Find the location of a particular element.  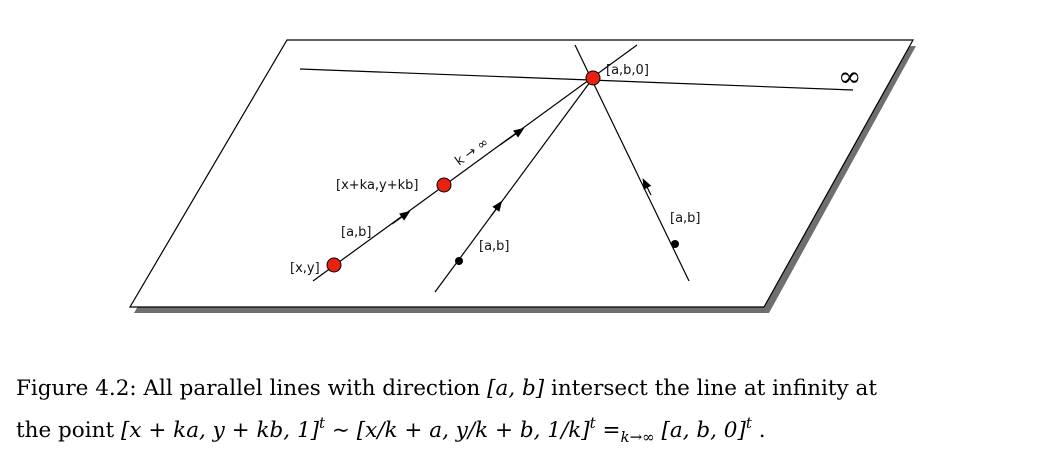

caption-expr2: [x/k + a, y/k + b, 1/k] is located at coordinates (473, 430).